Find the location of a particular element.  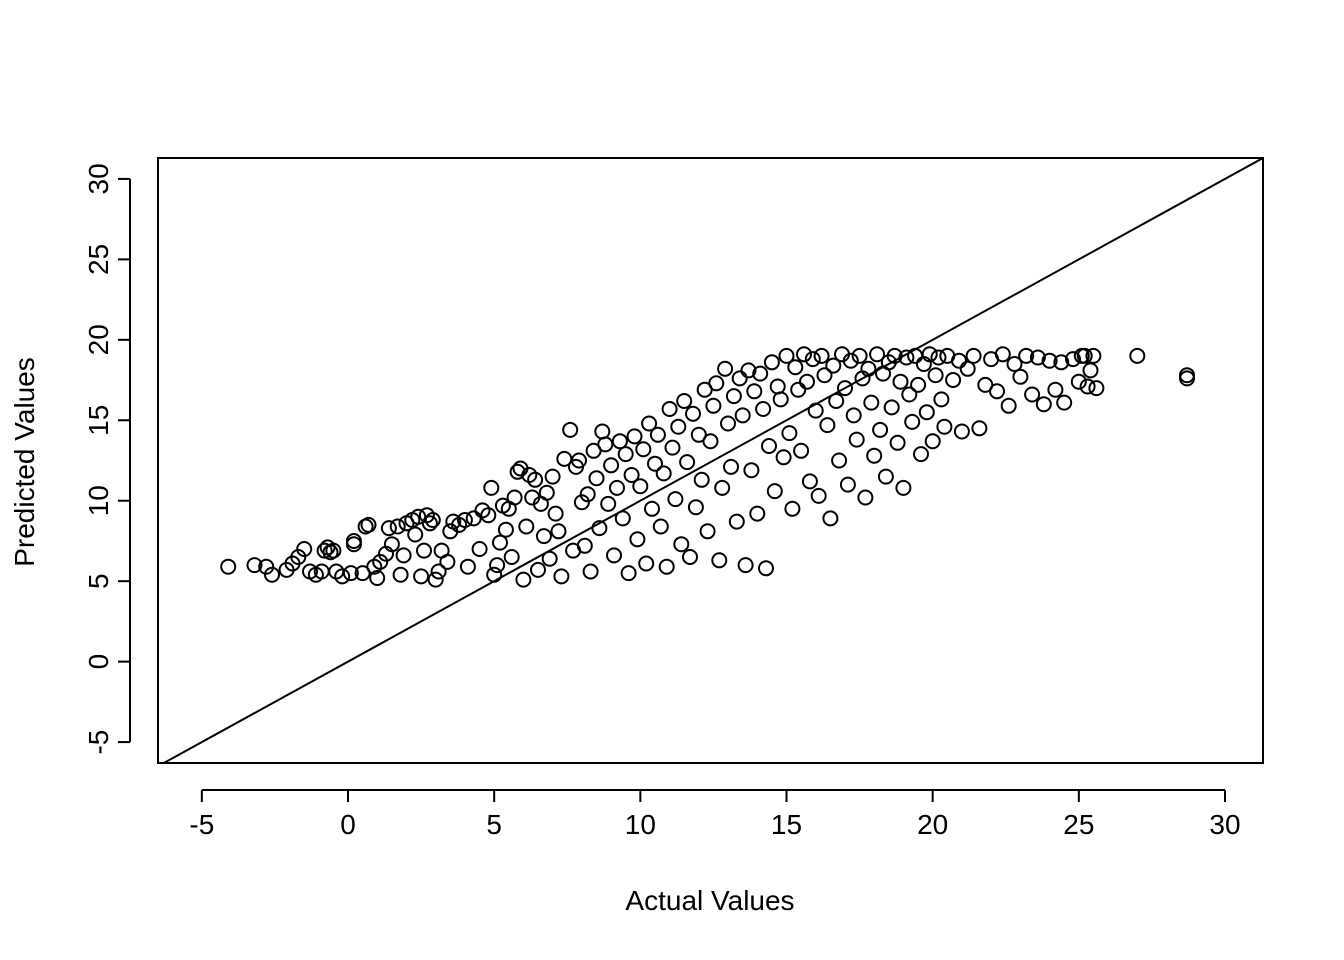

x-tick-label: 25 is located at coordinates (1078, 824).